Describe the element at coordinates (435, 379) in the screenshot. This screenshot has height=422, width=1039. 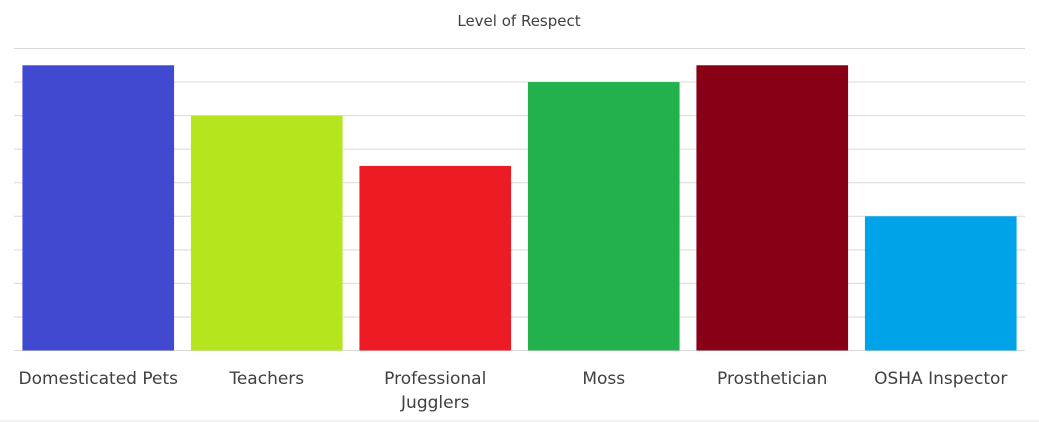
I see `x-tick-label-line: Professional` at that location.